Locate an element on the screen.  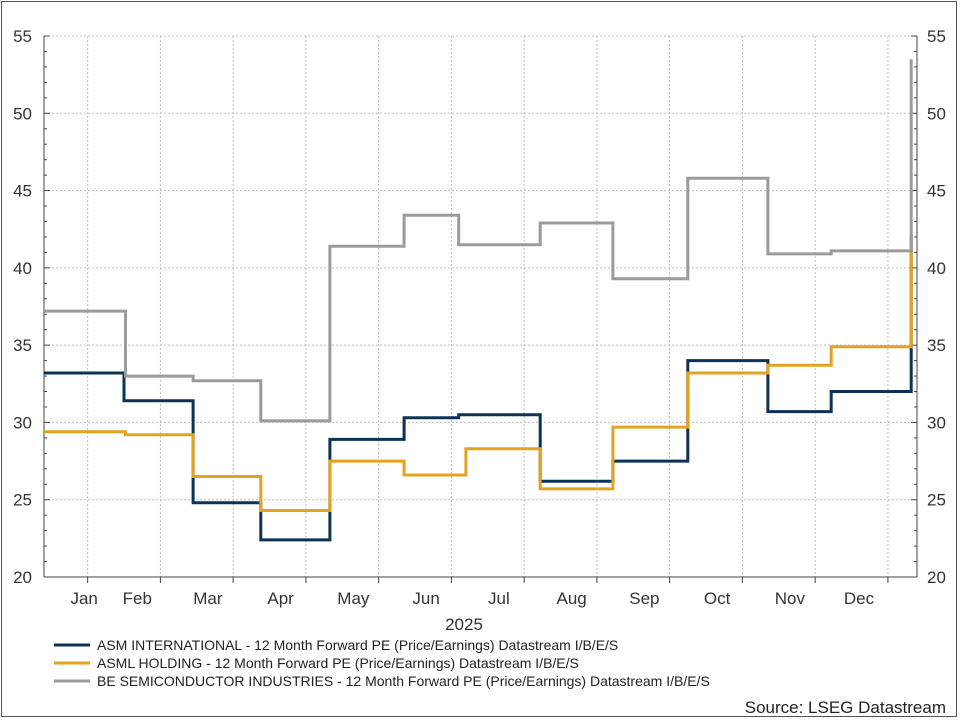
y-tick-label-left: 55 is located at coordinates (22, 36).